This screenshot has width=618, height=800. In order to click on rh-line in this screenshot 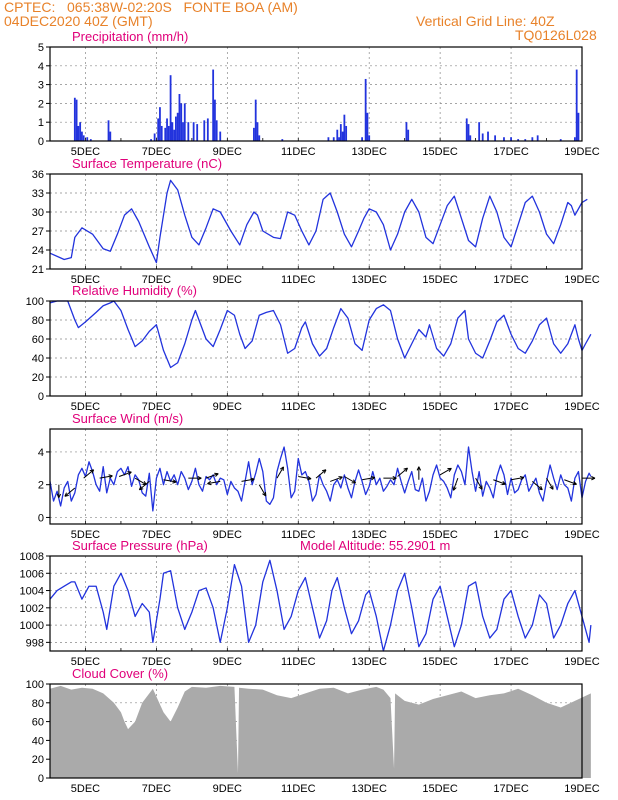, I will do `click(320, 334)`.